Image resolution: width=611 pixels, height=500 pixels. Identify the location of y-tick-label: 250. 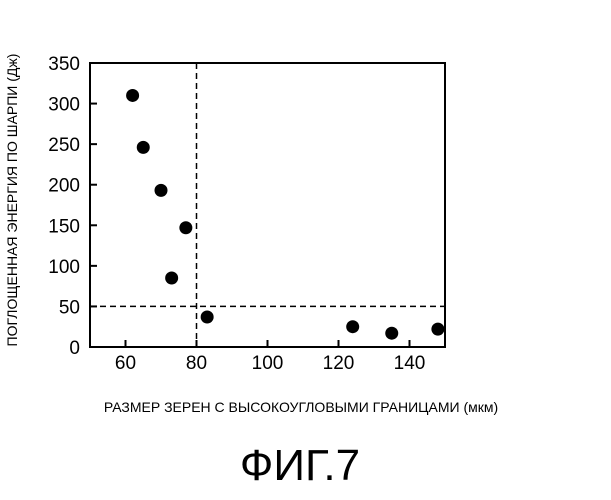
(64, 145).